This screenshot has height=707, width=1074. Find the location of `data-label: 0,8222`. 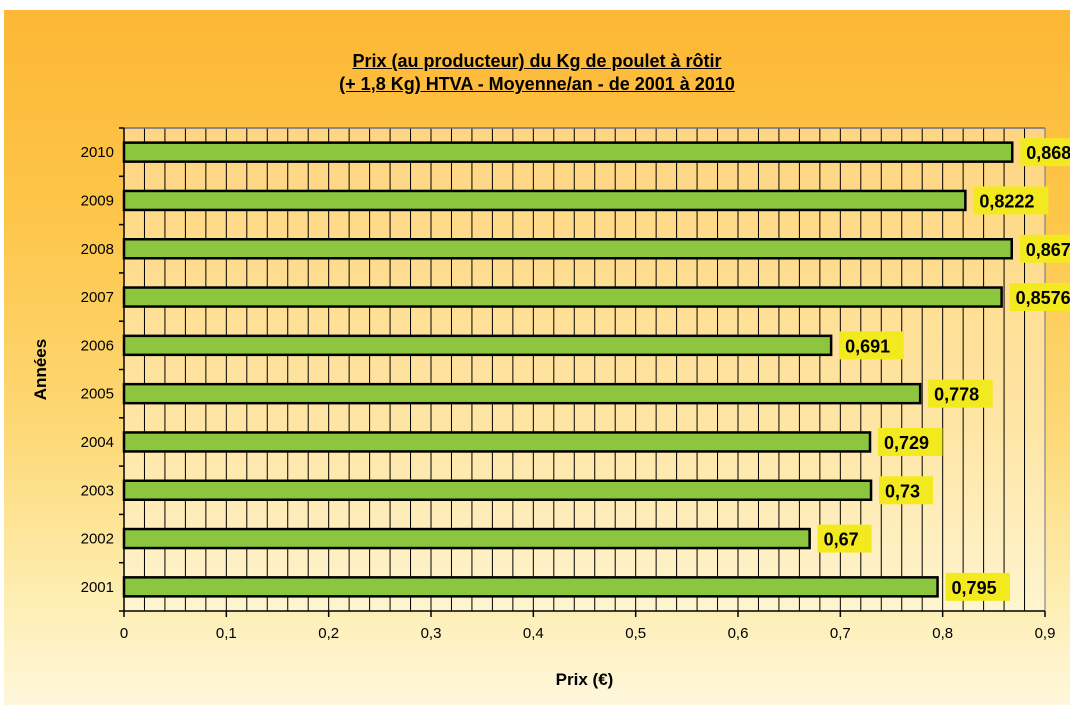

data-label: 0,8222 is located at coordinates (1006, 201).